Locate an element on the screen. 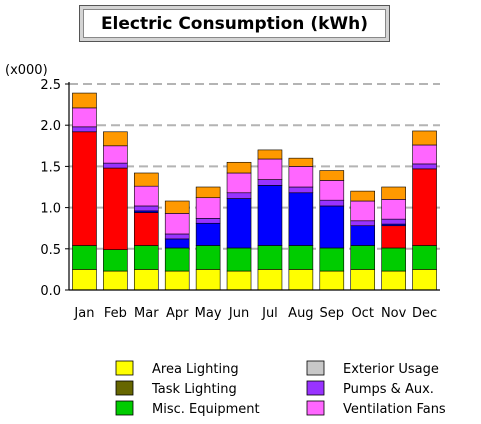  y-tick-label: 1.0 is located at coordinates (50, 209).